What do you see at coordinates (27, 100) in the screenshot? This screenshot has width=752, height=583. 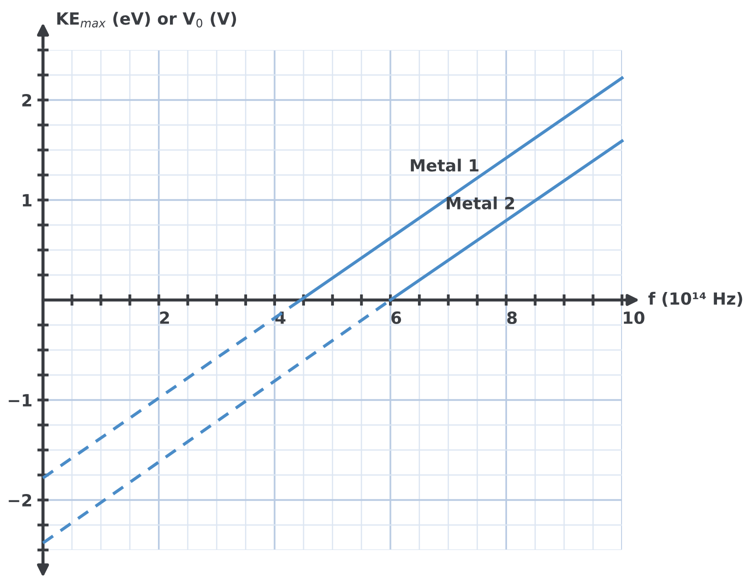 I see `y-tick-label: 2` at bounding box center [27, 100].